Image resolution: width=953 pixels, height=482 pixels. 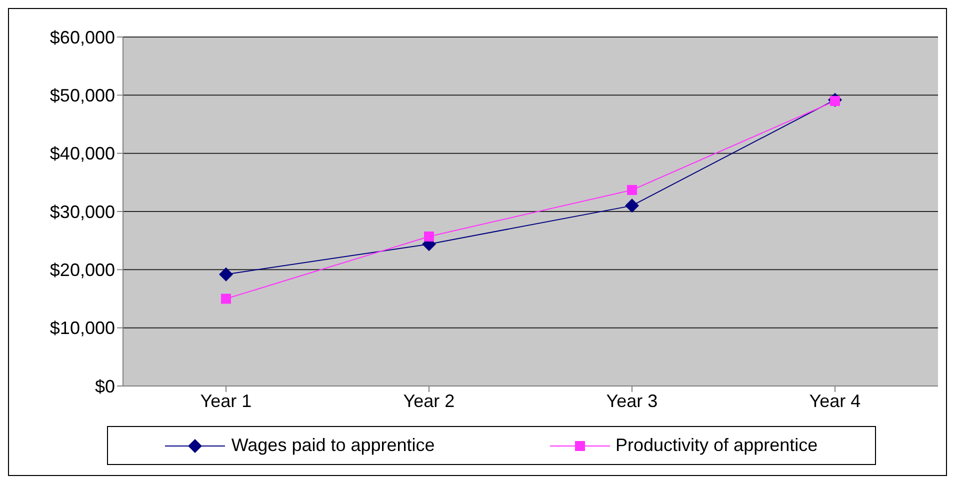 What do you see at coordinates (82, 154) in the screenshot?
I see `y-tick-label: $40,000` at bounding box center [82, 154].